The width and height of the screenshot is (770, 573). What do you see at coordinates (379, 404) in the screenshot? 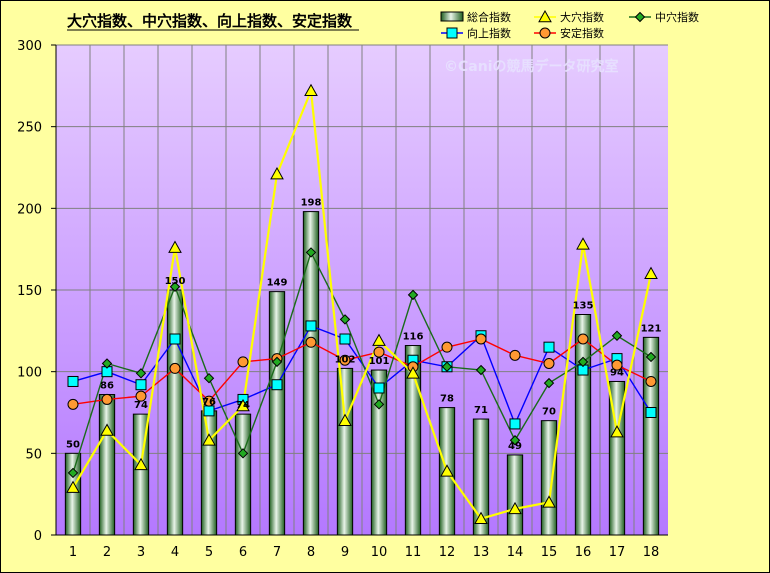
I see `marker-中穴指数-10` at bounding box center [379, 404].